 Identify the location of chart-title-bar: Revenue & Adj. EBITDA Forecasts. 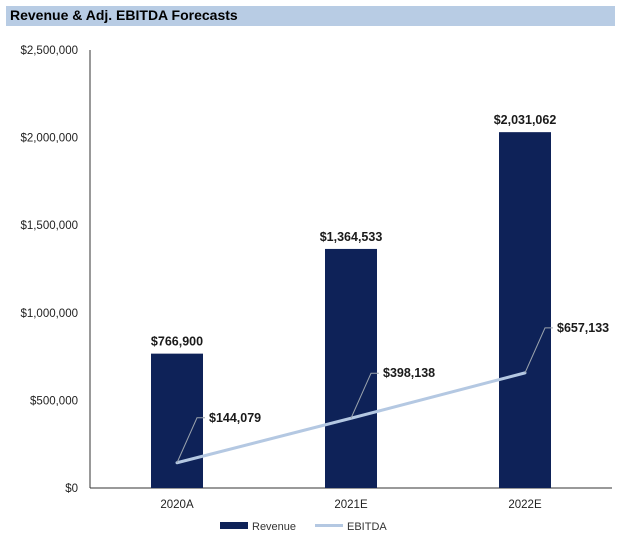
(310, 16).